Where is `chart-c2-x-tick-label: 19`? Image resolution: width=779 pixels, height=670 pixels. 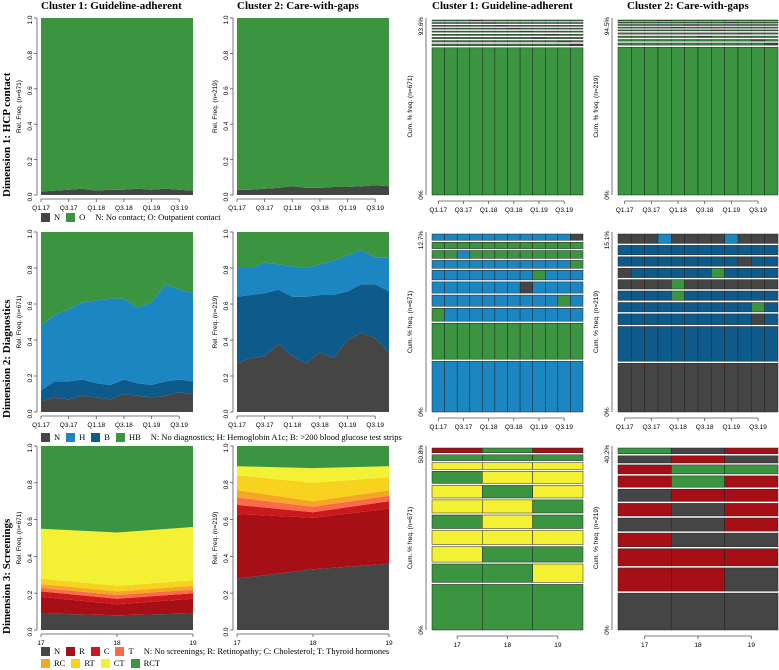 chart-c2-x-tick-label: 19 is located at coordinates (389, 643).